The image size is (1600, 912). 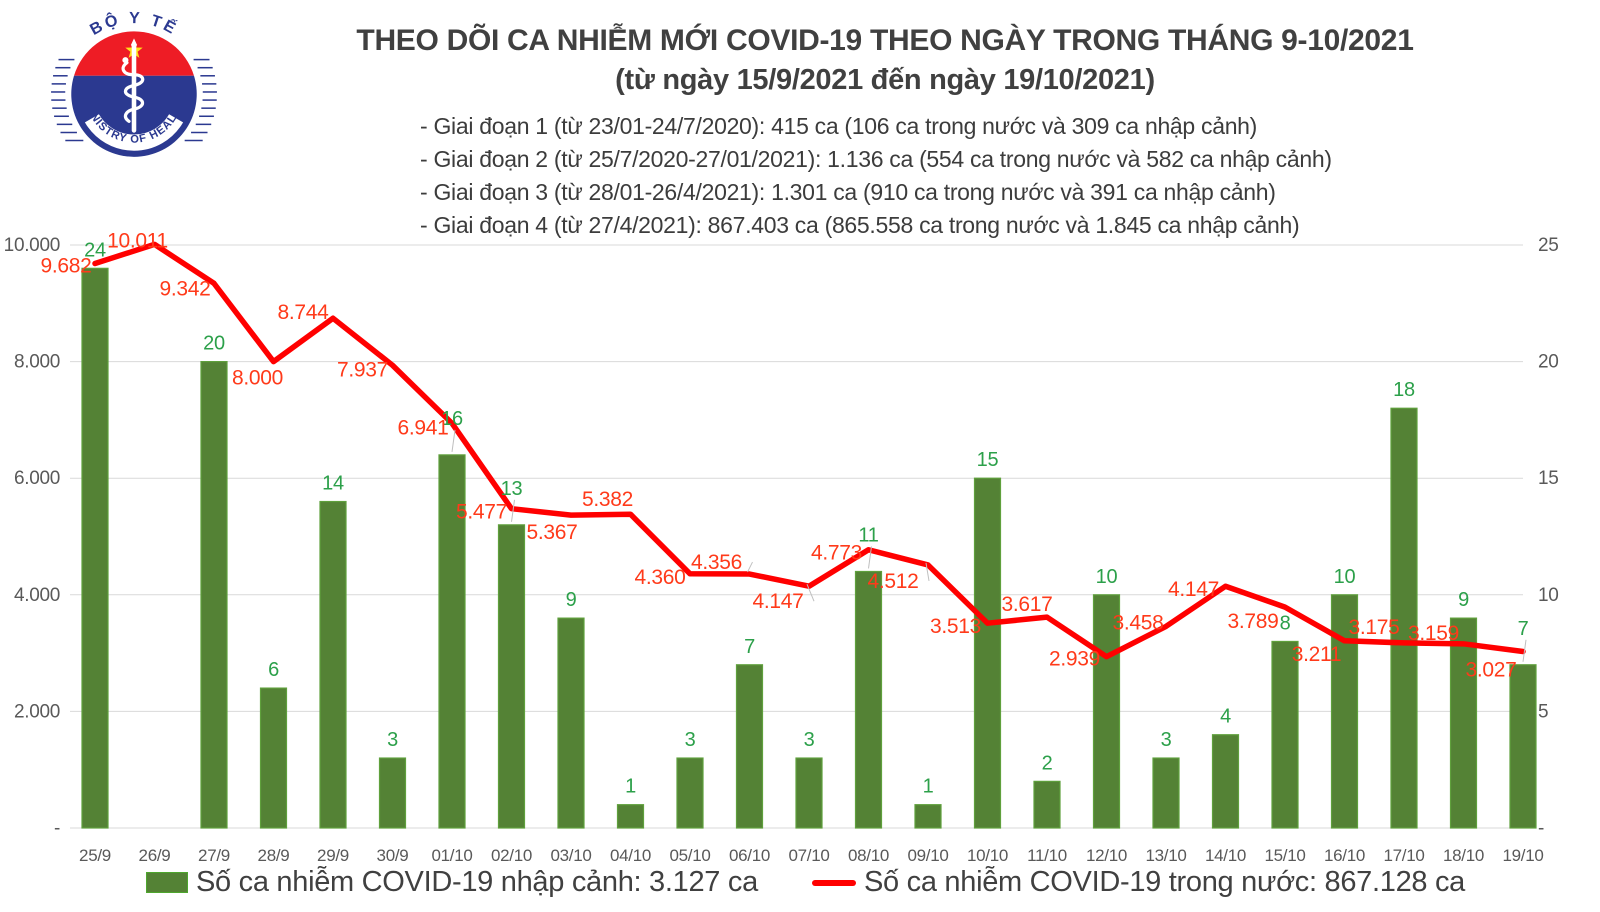 What do you see at coordinates (1284, 855) in the screenshot?
I see `x-axis-tick: 15/10` at bounding box center [1284, 855].